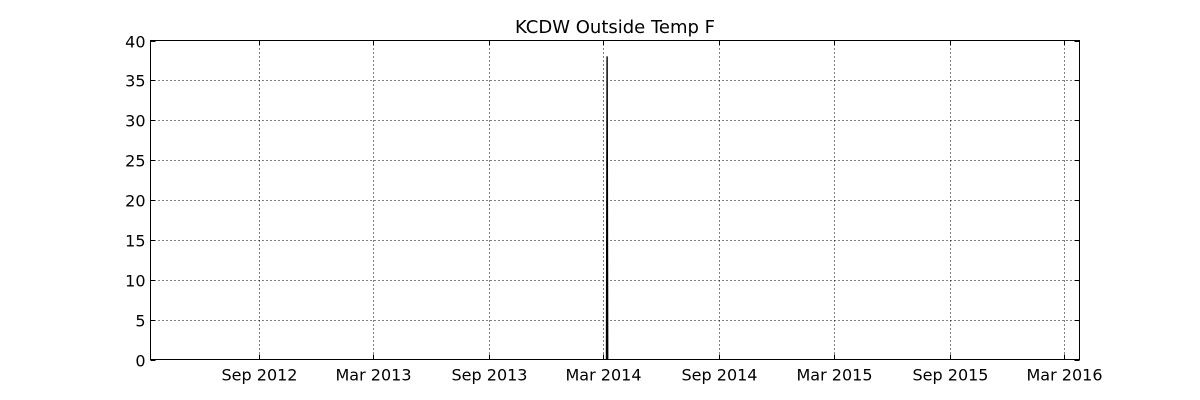 This screenshot has width=1200, height=400. Describe the element at coordinates (140, 321) in the screenshot. I see `y-tick-label: 5` at that location.